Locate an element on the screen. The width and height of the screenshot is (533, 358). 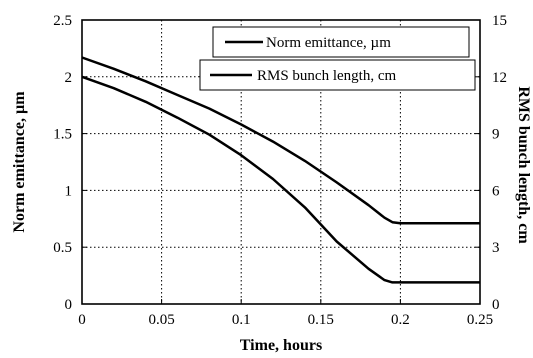
x-tick-label: 0.05 is located at coordinates (161, 320).